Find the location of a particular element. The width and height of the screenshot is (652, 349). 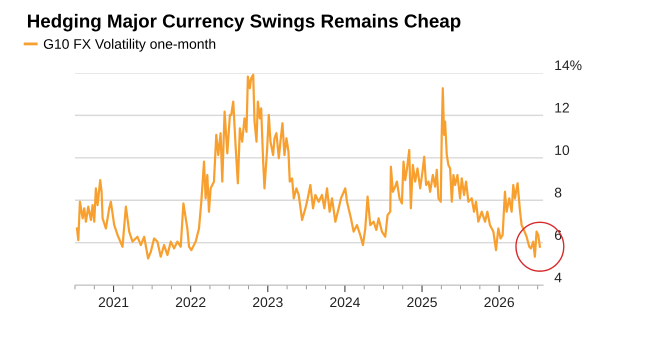

x-tick-label: 2021 is located at coordinates (113, 302).